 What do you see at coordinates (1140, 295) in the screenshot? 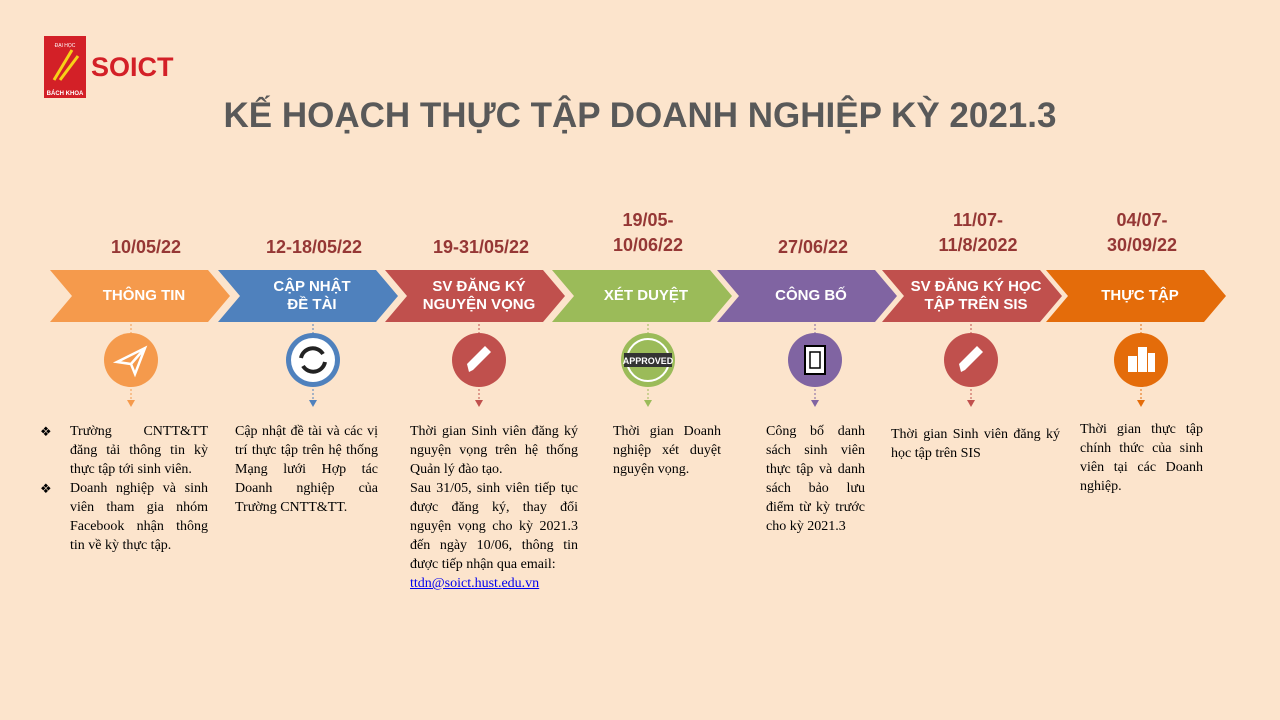
I see `step-label: THỰC TẬP` at bounding box center [1140, 295].